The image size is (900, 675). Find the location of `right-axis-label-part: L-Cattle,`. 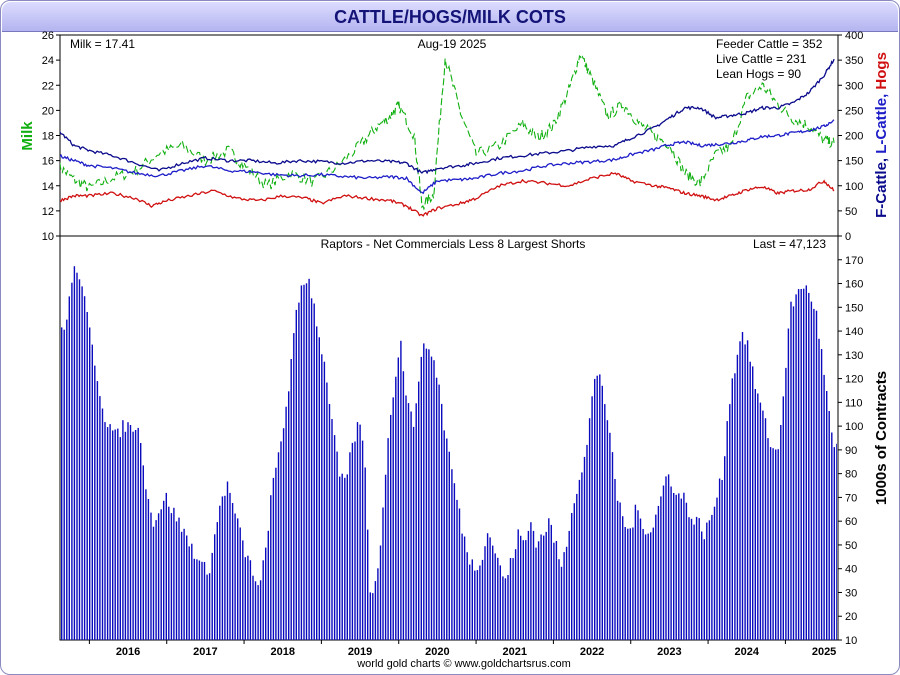

right-axis-label-part: L-Cattle, is located at coordinates (881, 122).